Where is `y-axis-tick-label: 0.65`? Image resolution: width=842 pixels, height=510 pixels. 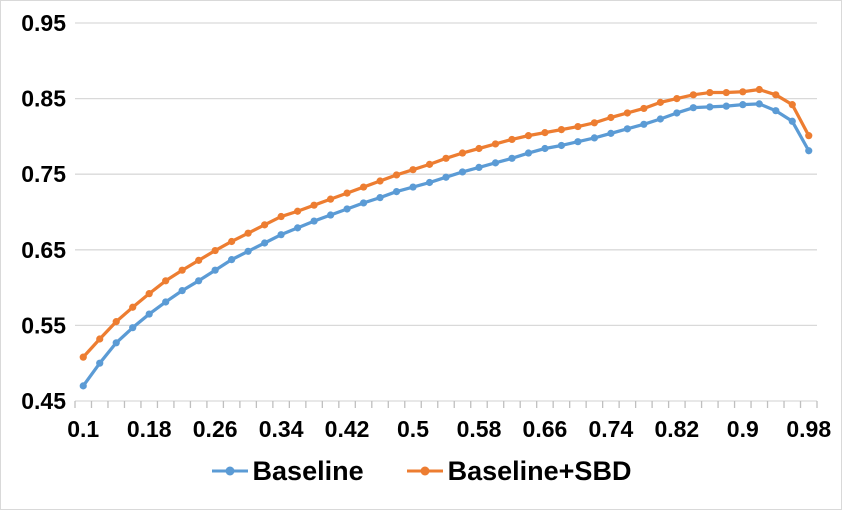
y-axis-tick-label: 0.65 is located at coordinates (43, 250).